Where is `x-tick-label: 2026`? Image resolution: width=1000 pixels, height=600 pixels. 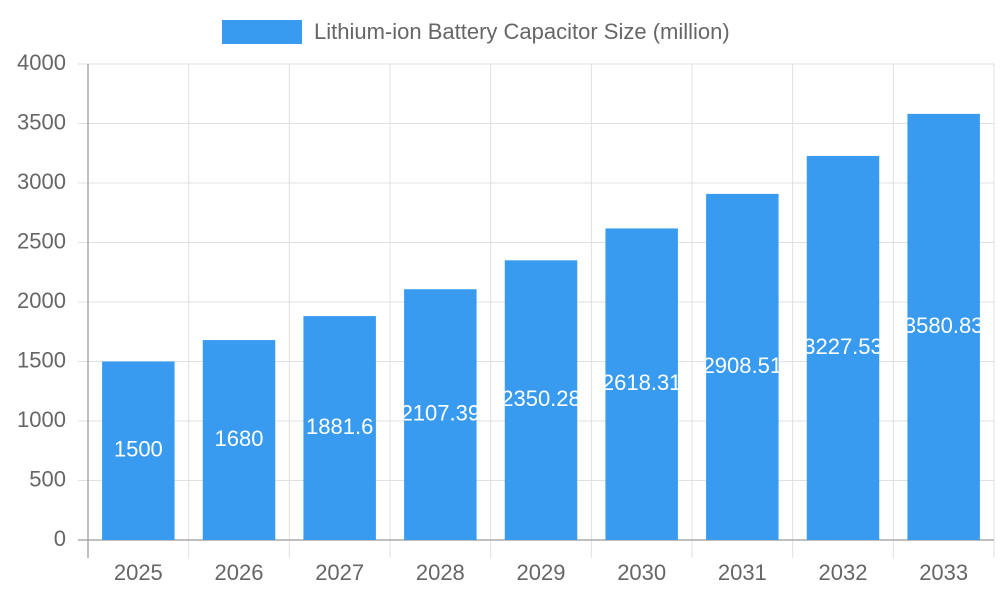 x-tick-label: 2026 is located at coordinates (239, 572).